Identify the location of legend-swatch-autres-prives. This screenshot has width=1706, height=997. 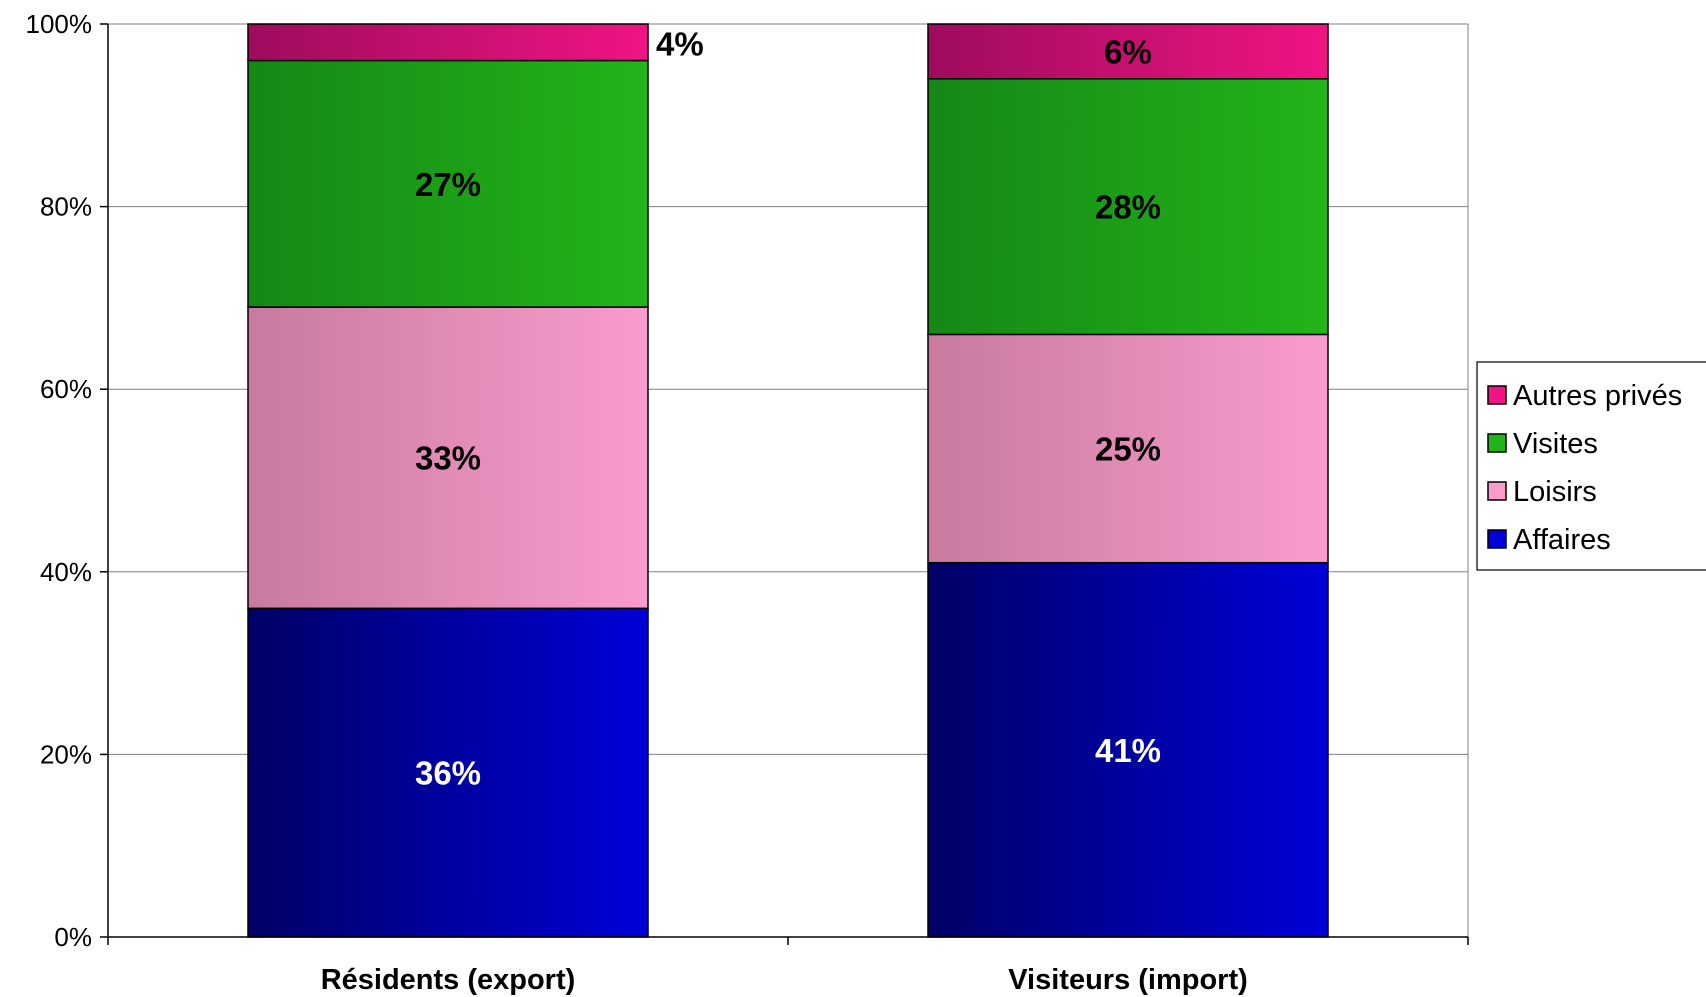
(1497, 395).